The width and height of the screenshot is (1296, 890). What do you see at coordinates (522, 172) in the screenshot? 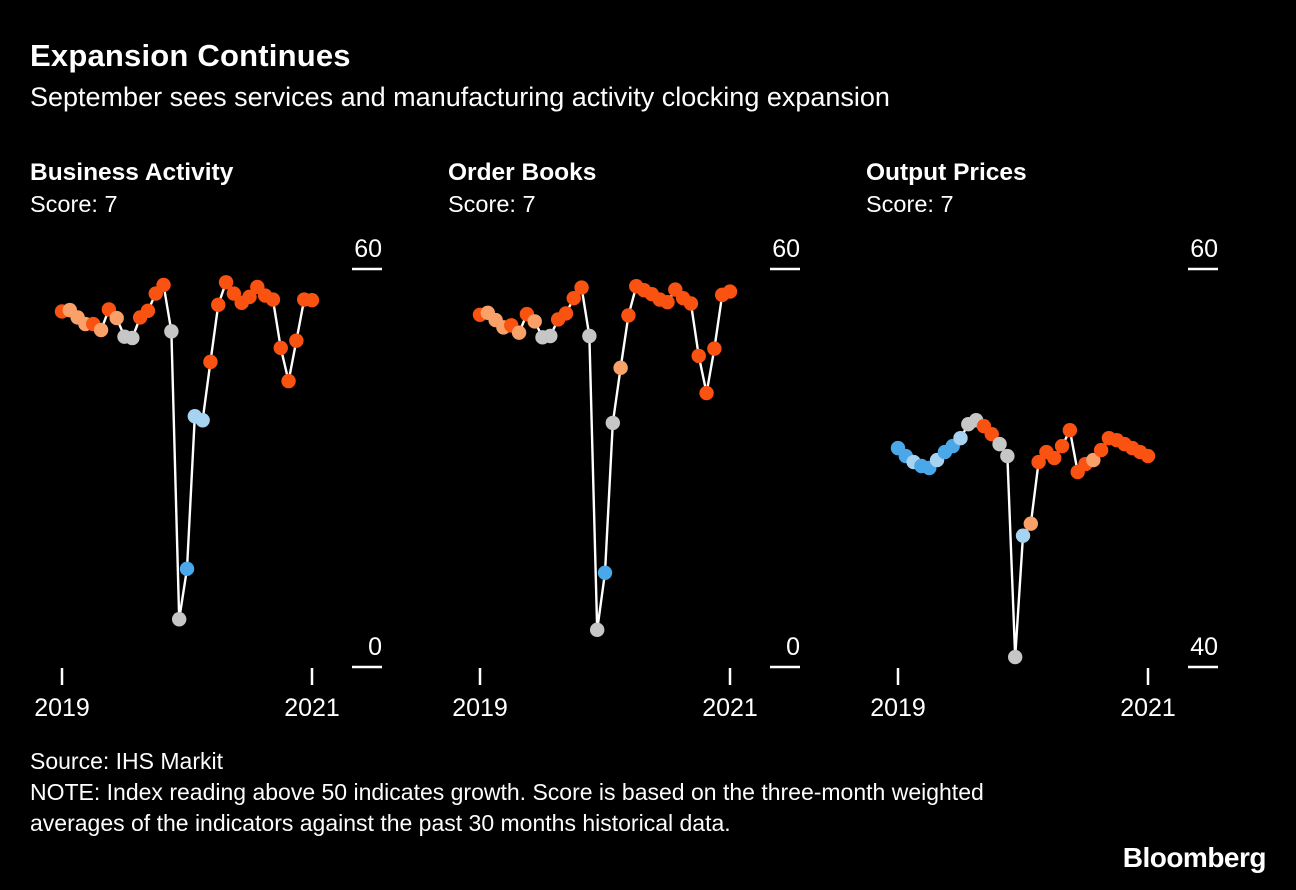
I see `panel-title-order-books: Order Books` at bounding box center [522, 172].